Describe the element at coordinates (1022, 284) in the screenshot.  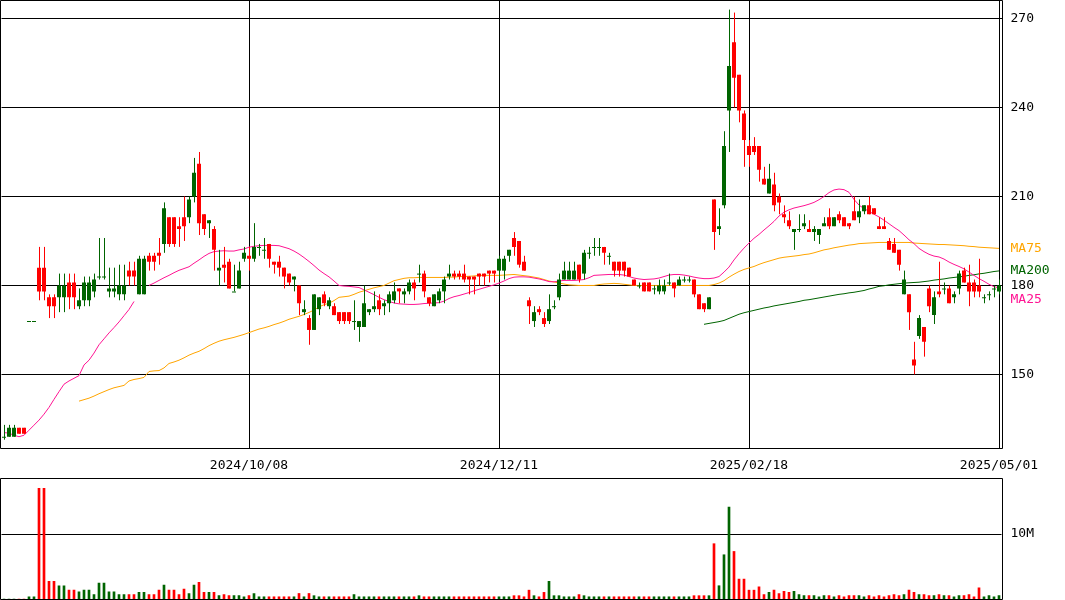
I see `y-tick-label: 180` at that location.